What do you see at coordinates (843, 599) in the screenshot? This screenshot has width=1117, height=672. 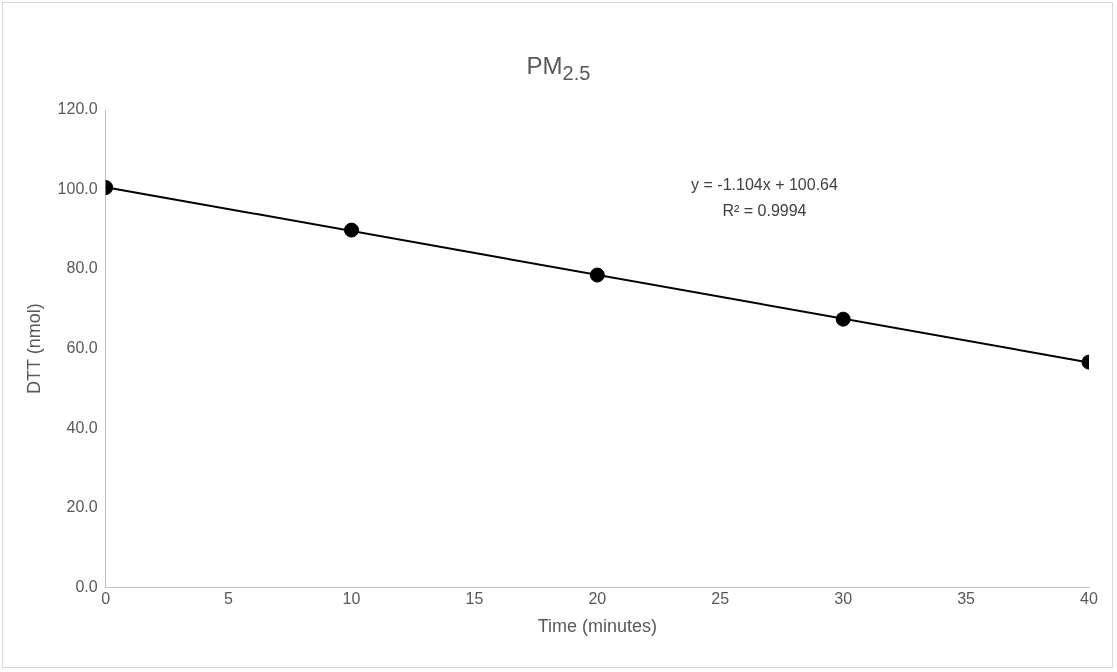 I see `x-tick-label: 30` at bounding box center [843, 599].